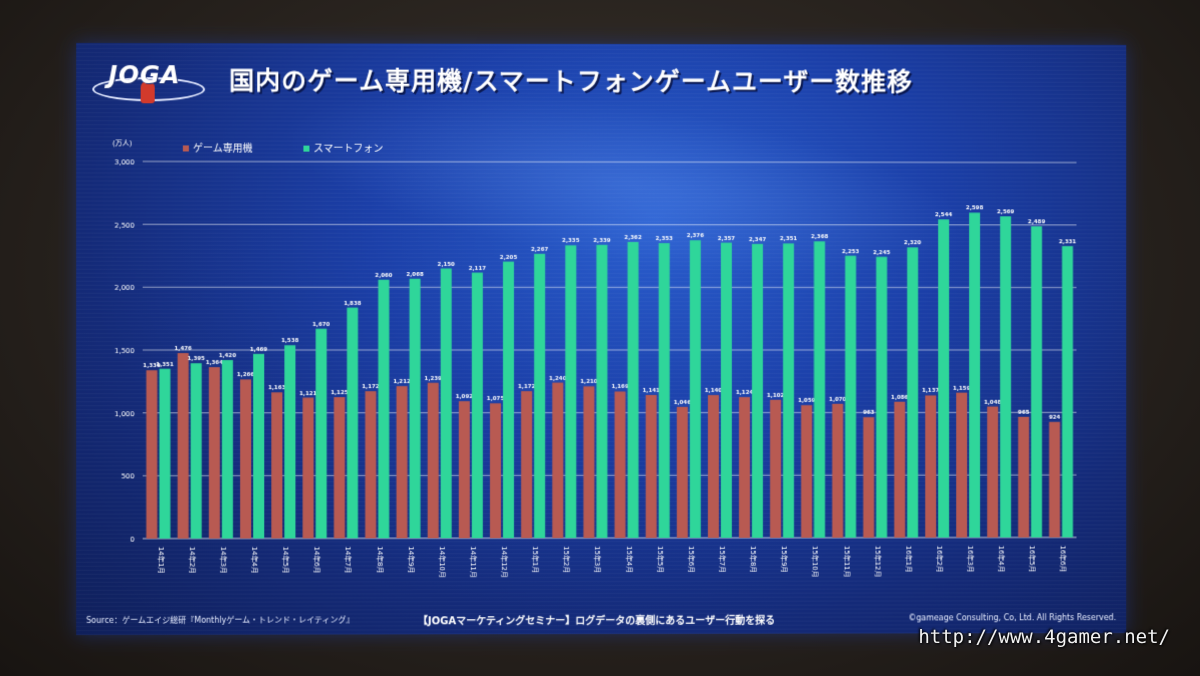  I want to click on y-tick-label: 3,000, so click(124, 161).